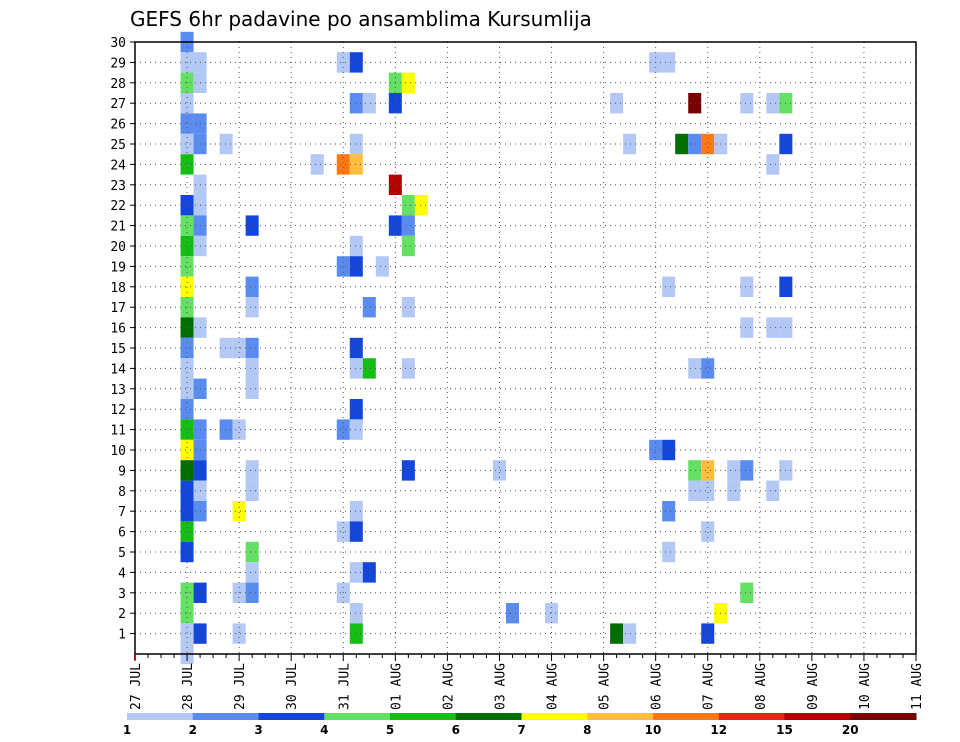 The height and width of the screenshot is (742, 960). What do you see at coordinates (118, 165) in the screenshot?
I see `y-tick-label: 24` at bounding box center [118, 165].